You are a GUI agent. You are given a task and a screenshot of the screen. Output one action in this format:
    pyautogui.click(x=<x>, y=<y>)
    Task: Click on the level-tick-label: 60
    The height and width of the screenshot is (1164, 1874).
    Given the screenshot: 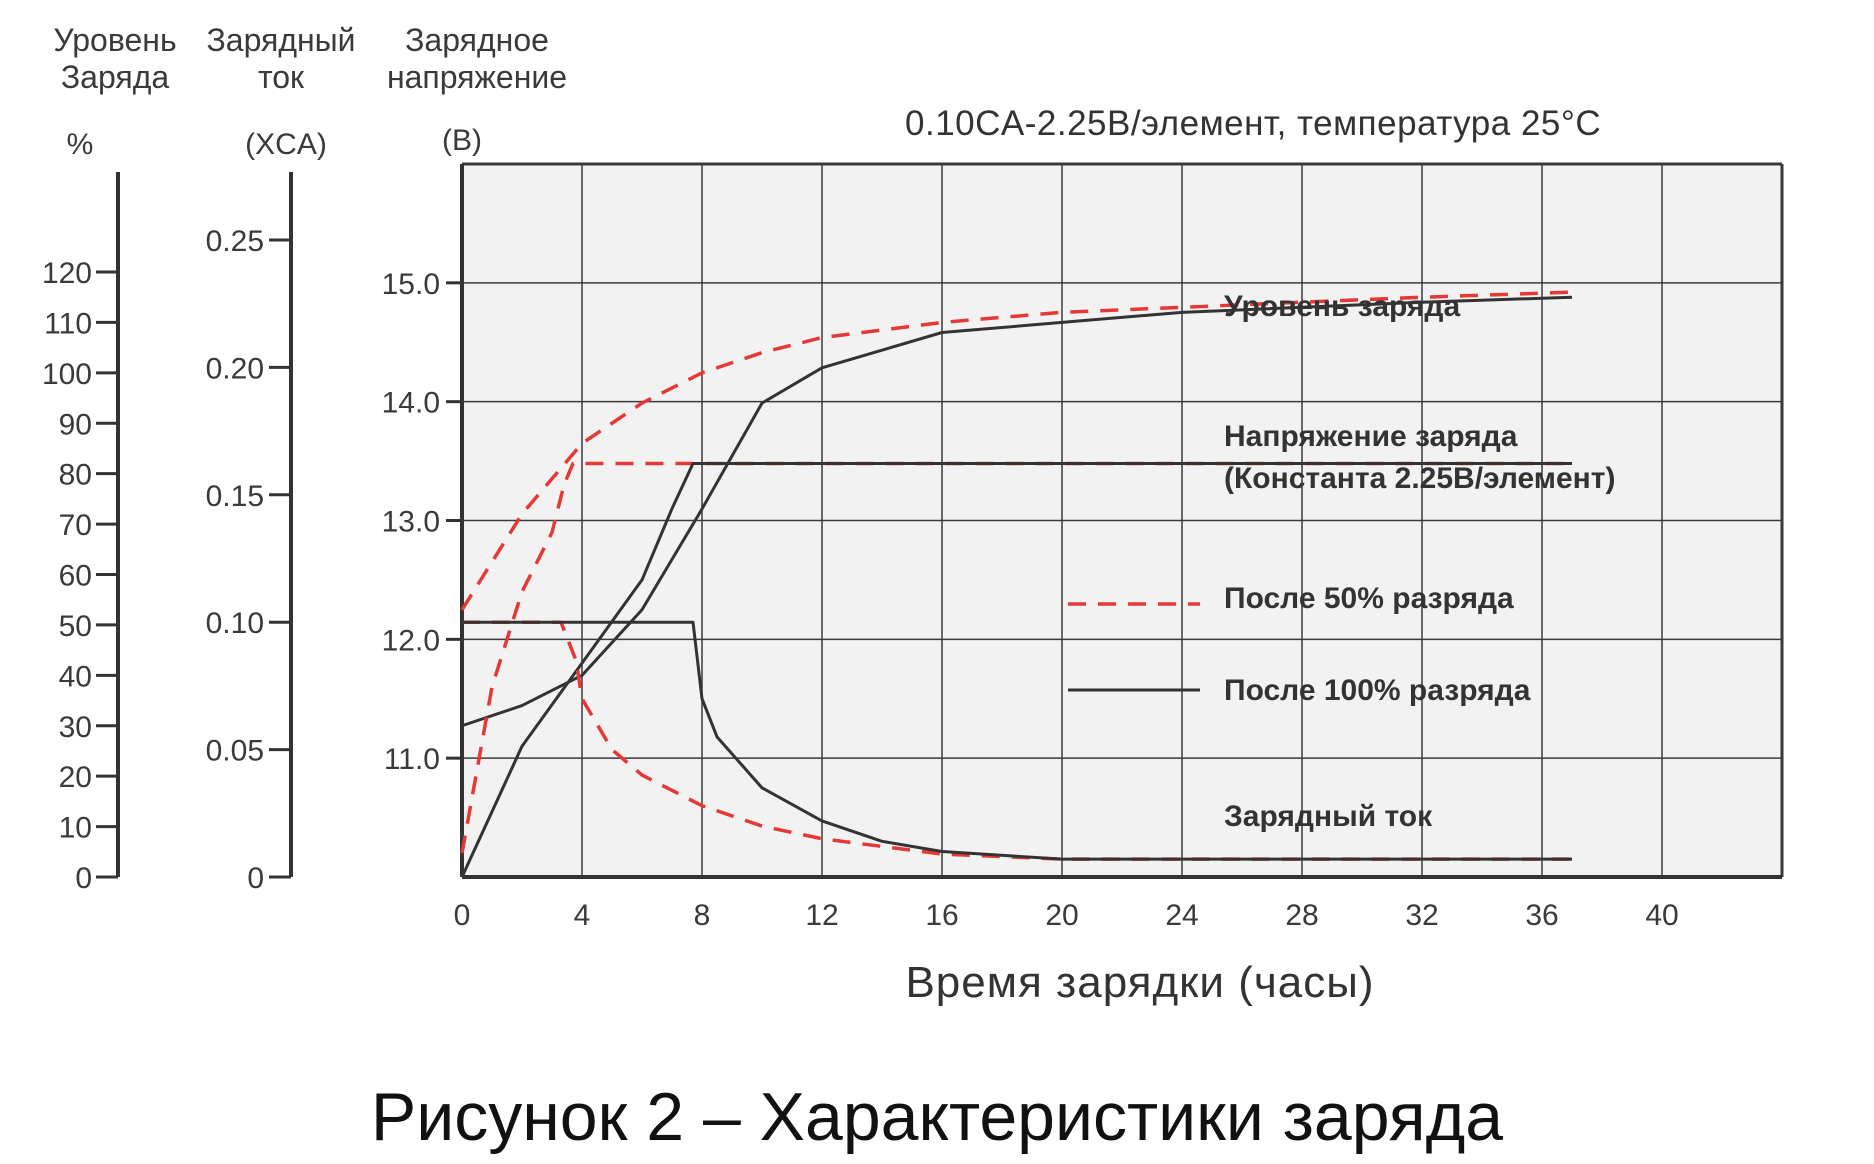 What is the action you would take?
    pyautogui.click(x=75, y=576)
    